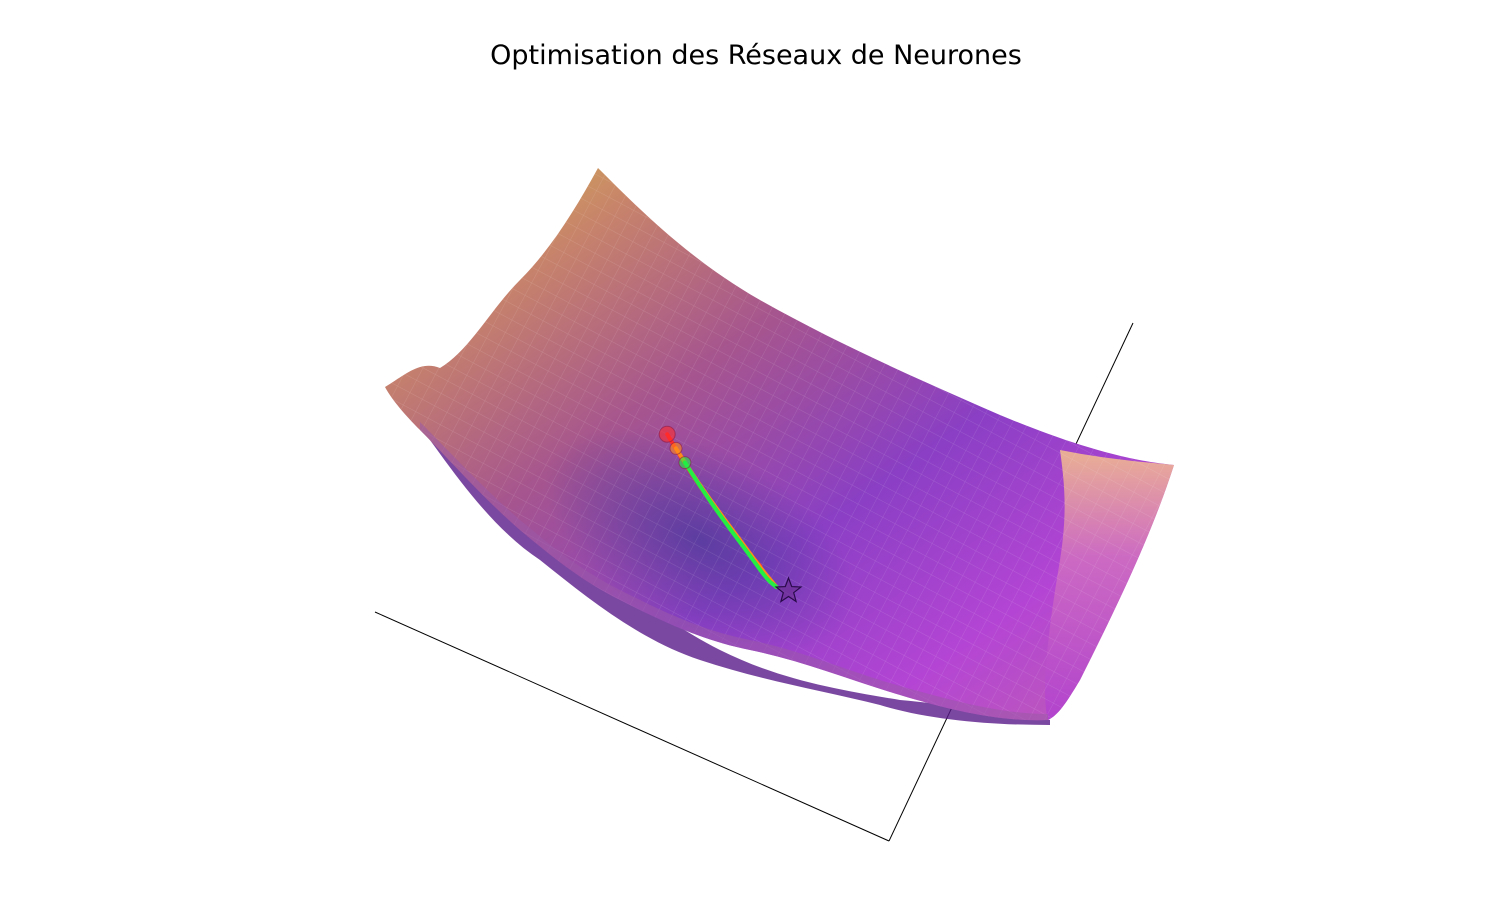 This screenshot has width=1512, height=909. What do you see at coordinates (632, 726) in the screenshot?
I see `axis-line-x` at bounding box center [632, 726].